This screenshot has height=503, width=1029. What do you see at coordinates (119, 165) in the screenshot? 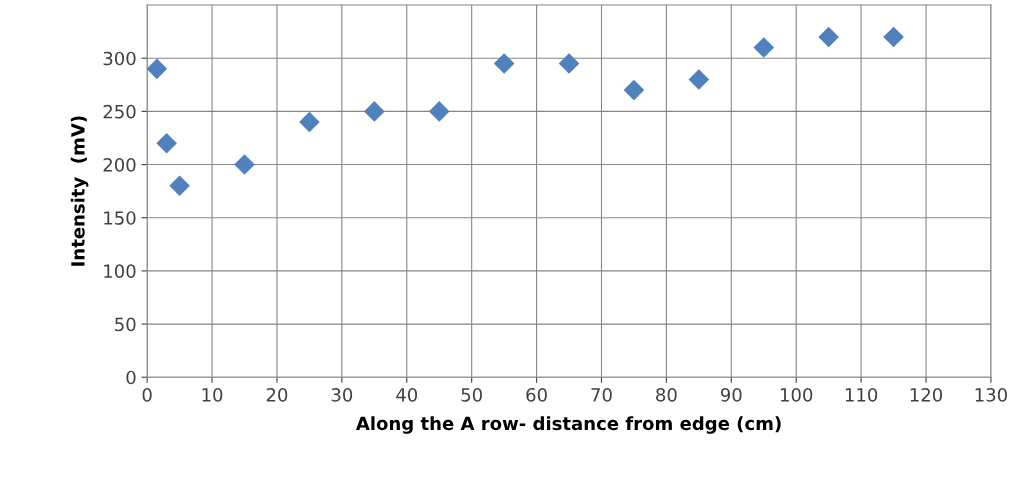
I see `y-tick-label: 200` at bounding box center [119, 165].